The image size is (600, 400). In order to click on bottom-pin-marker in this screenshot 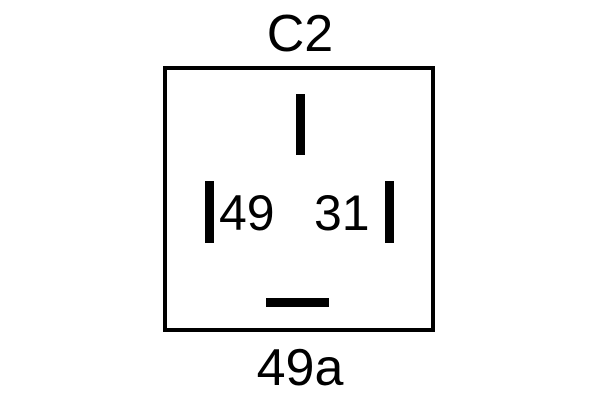, I will do `click(297, 302)`.